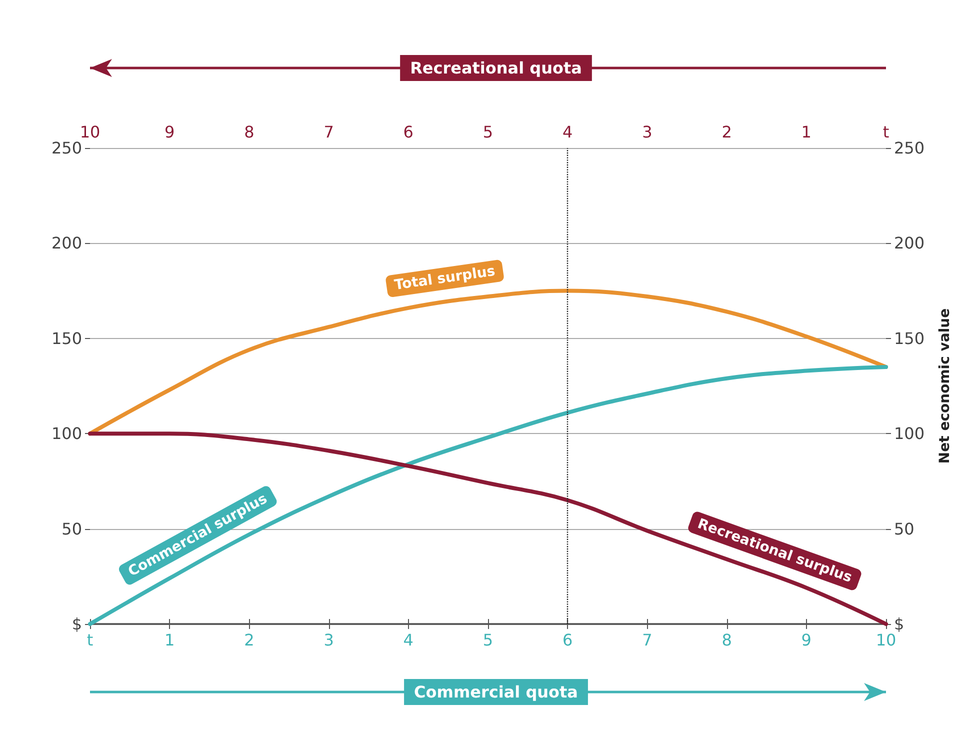  Describe the element at coordinates (496, 68) in the screenshot. I see `x2-axis-title: Recreational quota` at that location.